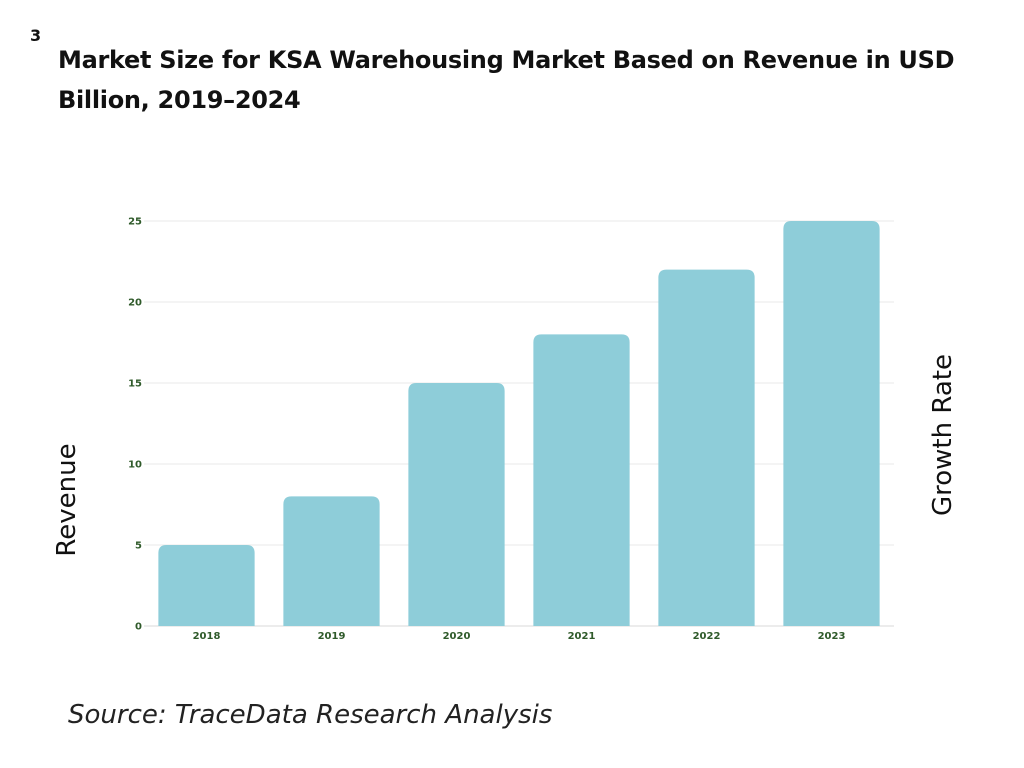  Describe the element at coordinates (135, 303) in the screenshot. I see `y-tick-label: 20` at that location.